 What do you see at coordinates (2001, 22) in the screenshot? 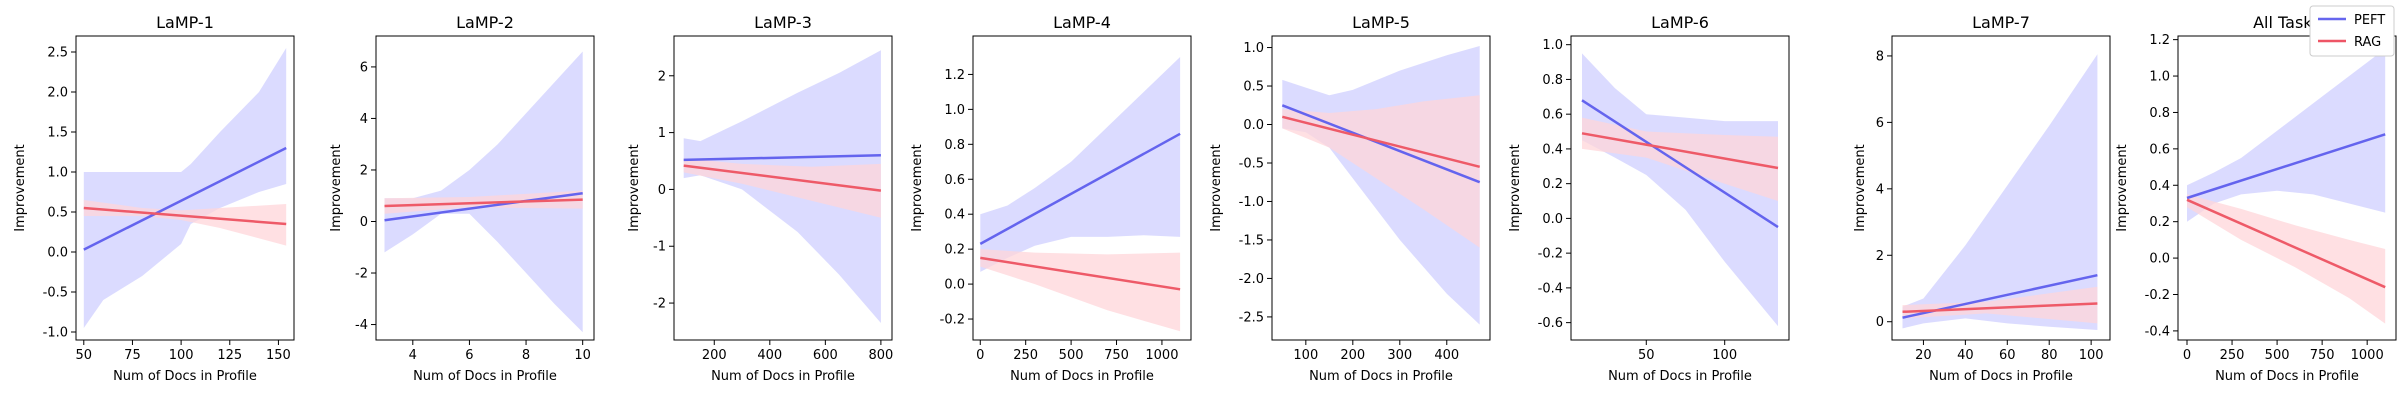
I see `panel-title: LaMP-7` at bounding box center [2001, 22].